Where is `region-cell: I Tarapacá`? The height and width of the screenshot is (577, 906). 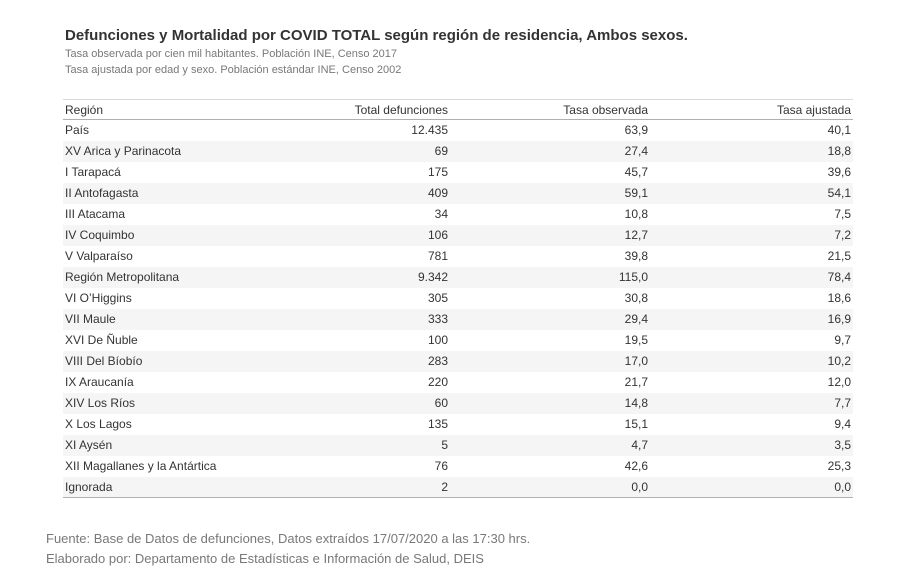
region-cell: I Tarapacá is located at coordinates (93, 172).